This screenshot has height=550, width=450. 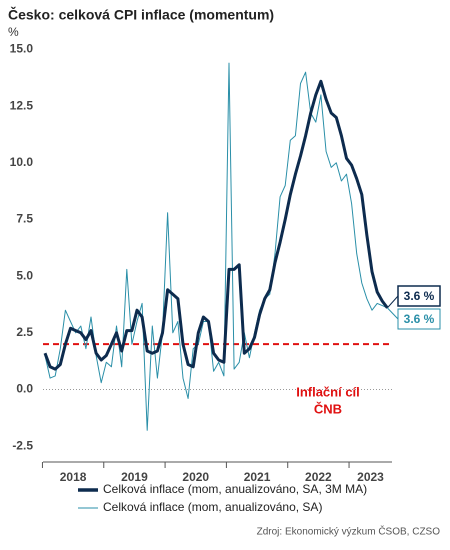 I want to click on source: Zdroj: Ekonomický výzkum ČSOB, CZSO, so click(x=349, y=531).